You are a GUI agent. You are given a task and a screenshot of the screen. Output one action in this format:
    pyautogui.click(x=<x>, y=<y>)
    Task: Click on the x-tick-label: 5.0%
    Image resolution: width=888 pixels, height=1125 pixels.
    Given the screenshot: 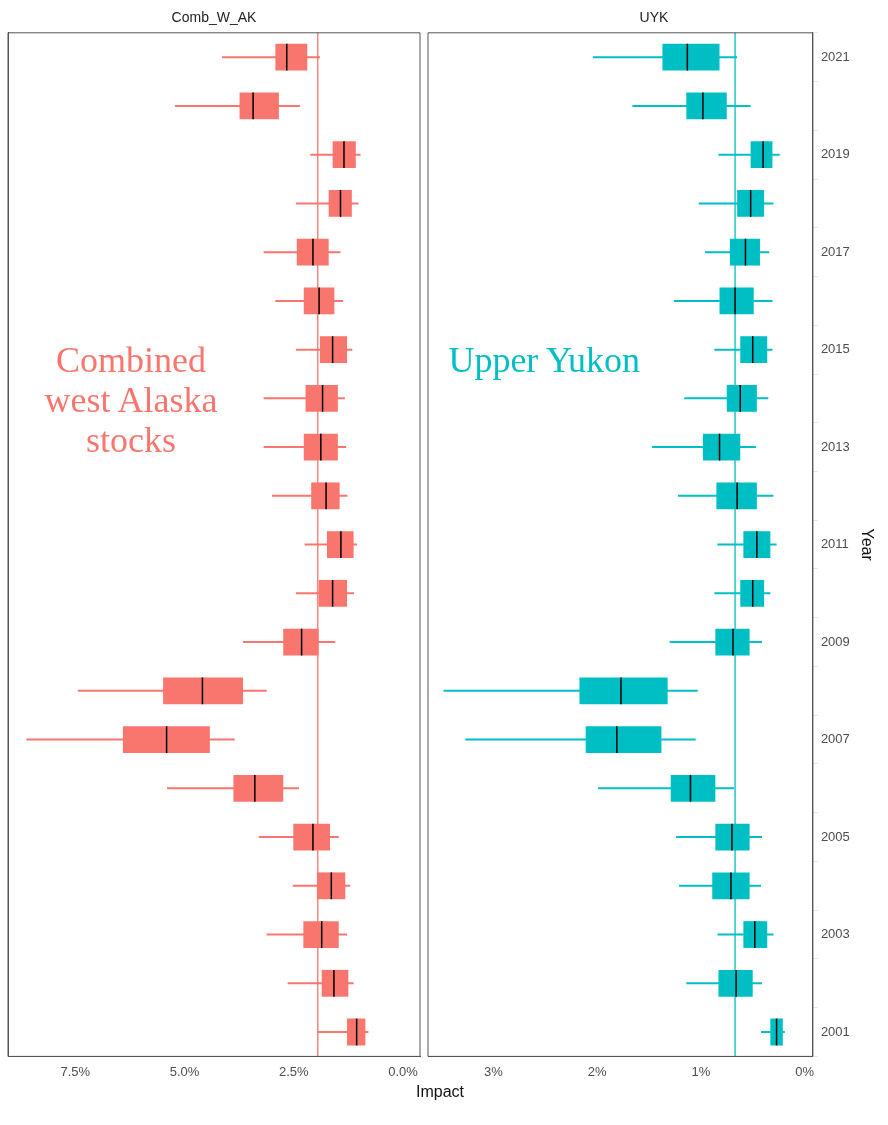 What is the action you would take?
    pyautogui.click(x=184, y=1071)
    